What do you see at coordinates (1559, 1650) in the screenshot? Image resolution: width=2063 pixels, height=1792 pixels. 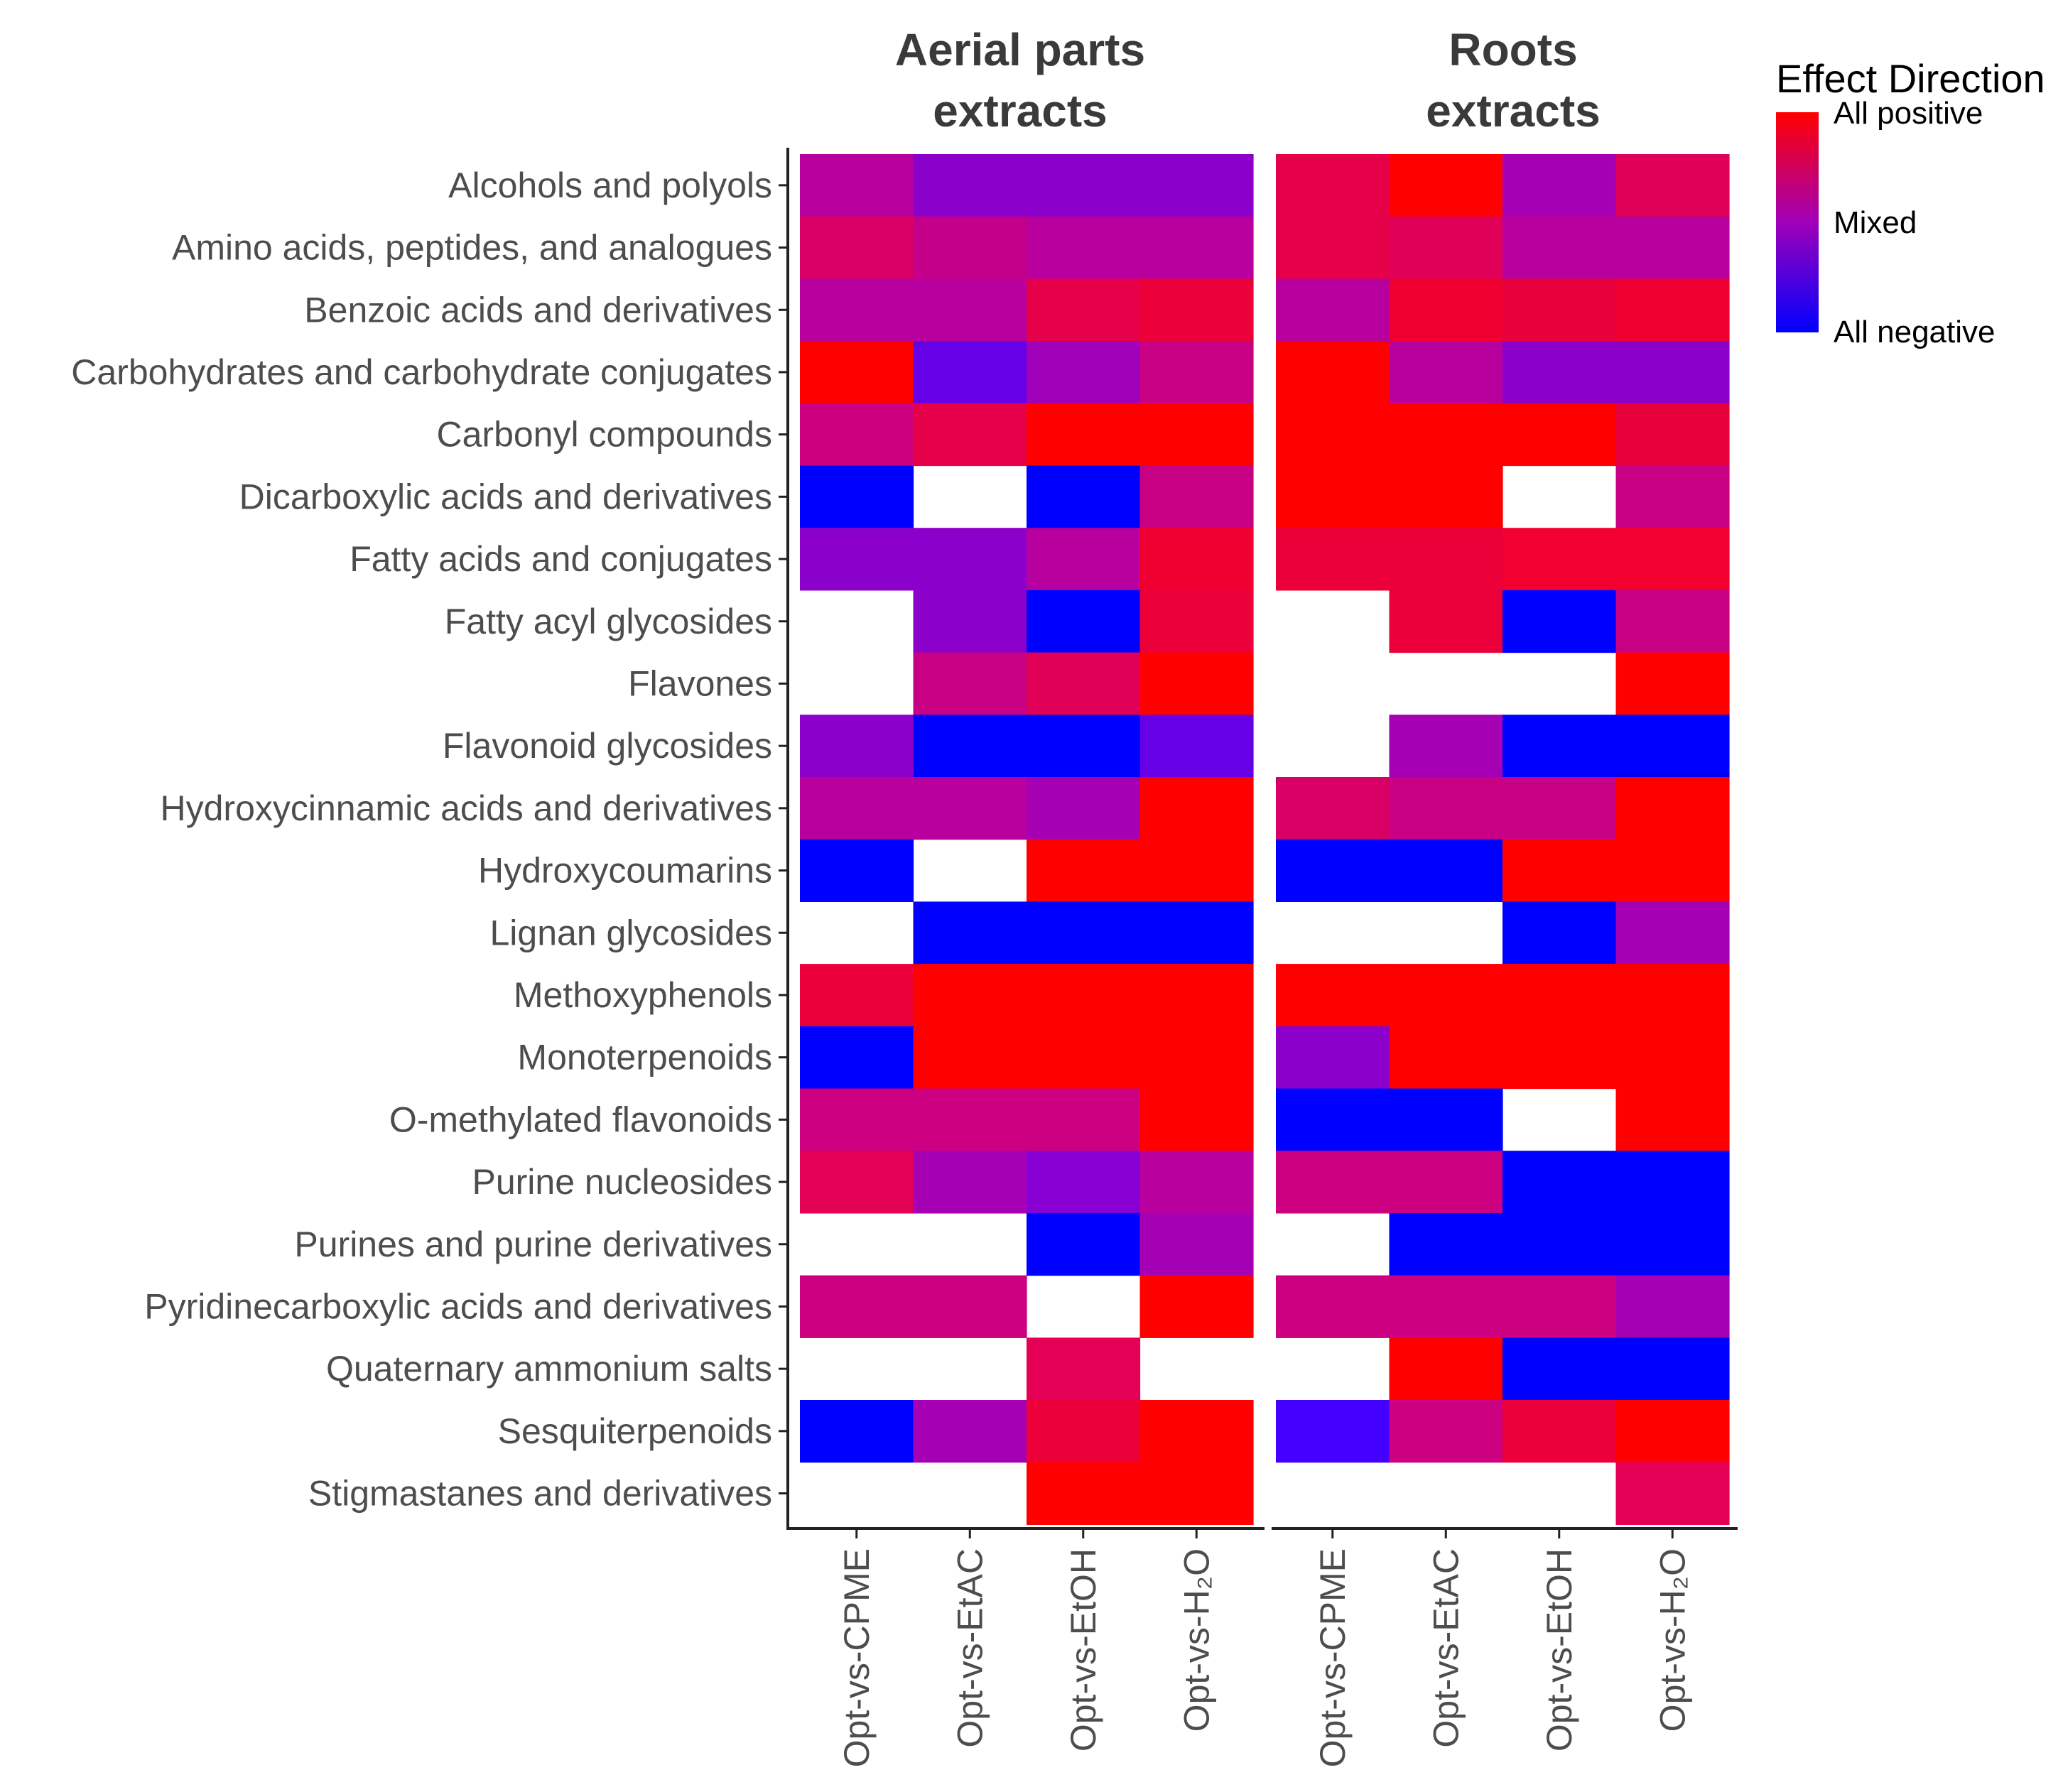 I see `x-tick-label: Opt-vs-EtOH` at bounding box center [1559, 1650].